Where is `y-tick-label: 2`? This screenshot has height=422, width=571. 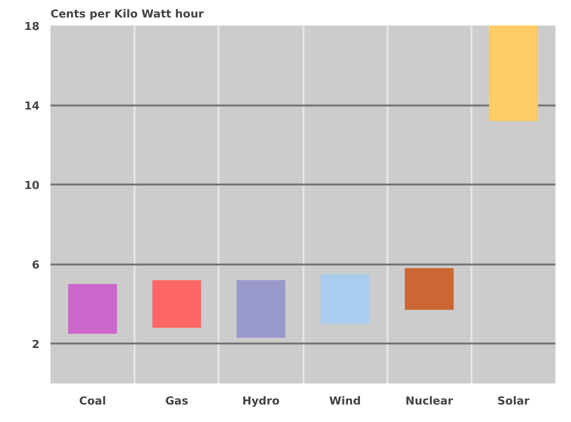 y-tick-label: 2 is located at coordinates (36, 345).